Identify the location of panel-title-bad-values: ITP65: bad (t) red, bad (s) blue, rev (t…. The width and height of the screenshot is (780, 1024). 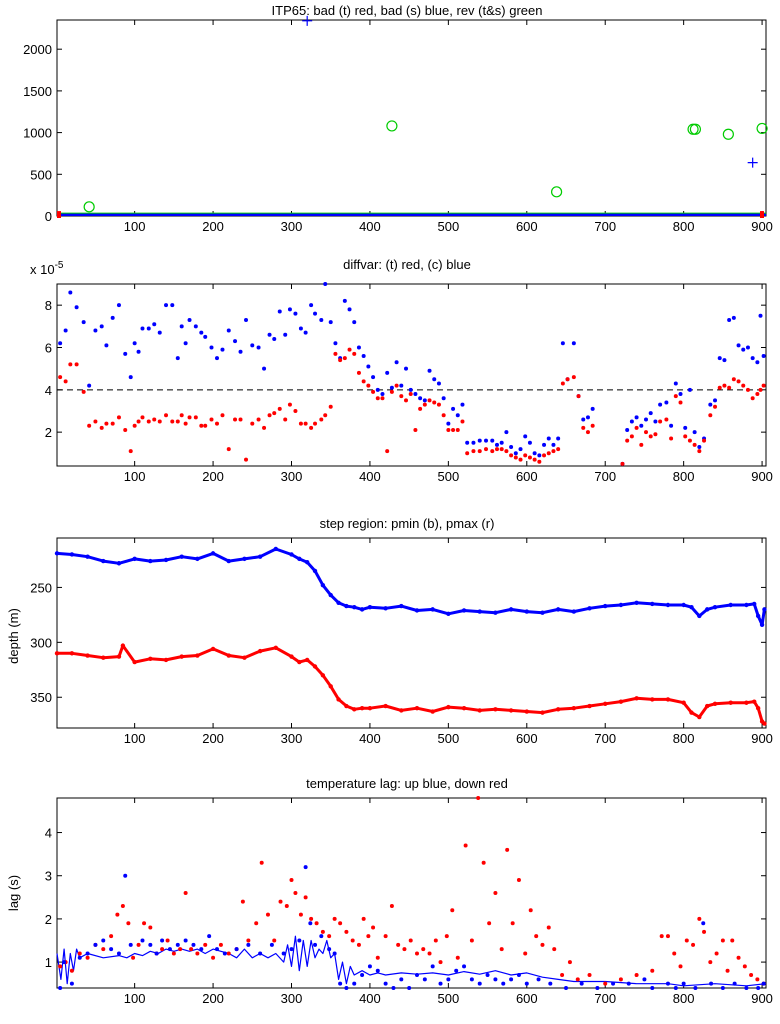
(407, 10).